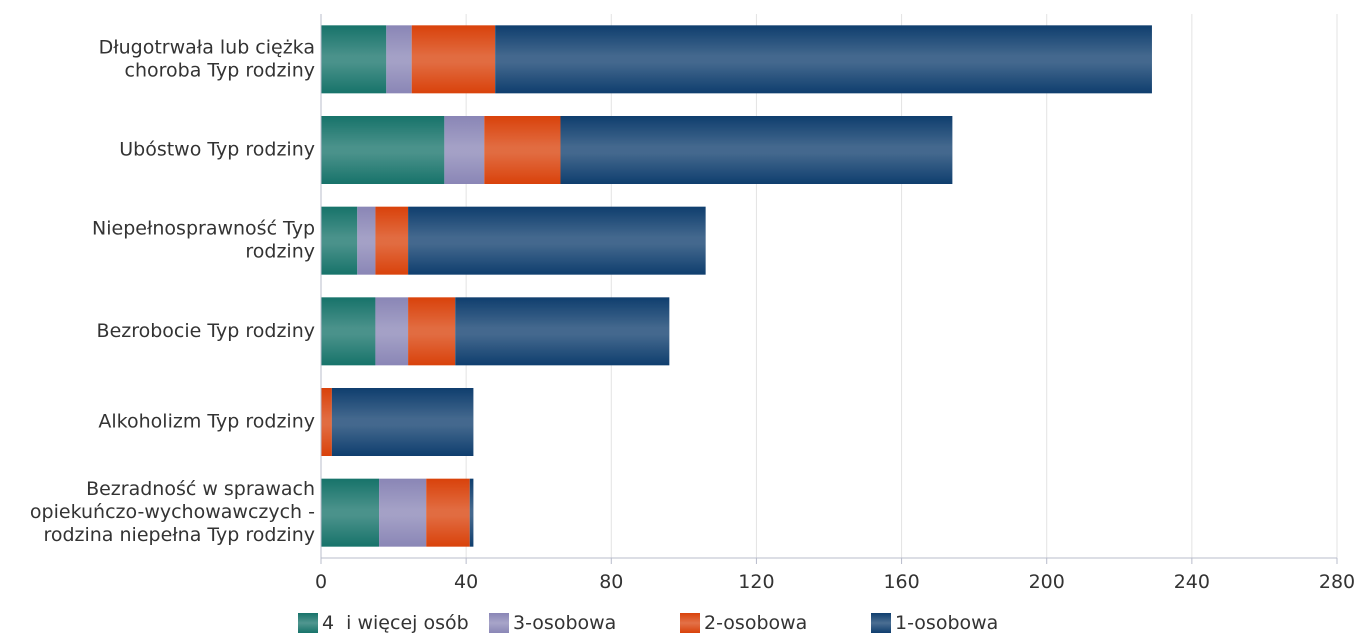 This screenshot has height=641, width=1357. Describe the element at coordinates (172, 512) in the screenshot. I see `category-label: opiekuńczo-wychowawczych -` at that location.